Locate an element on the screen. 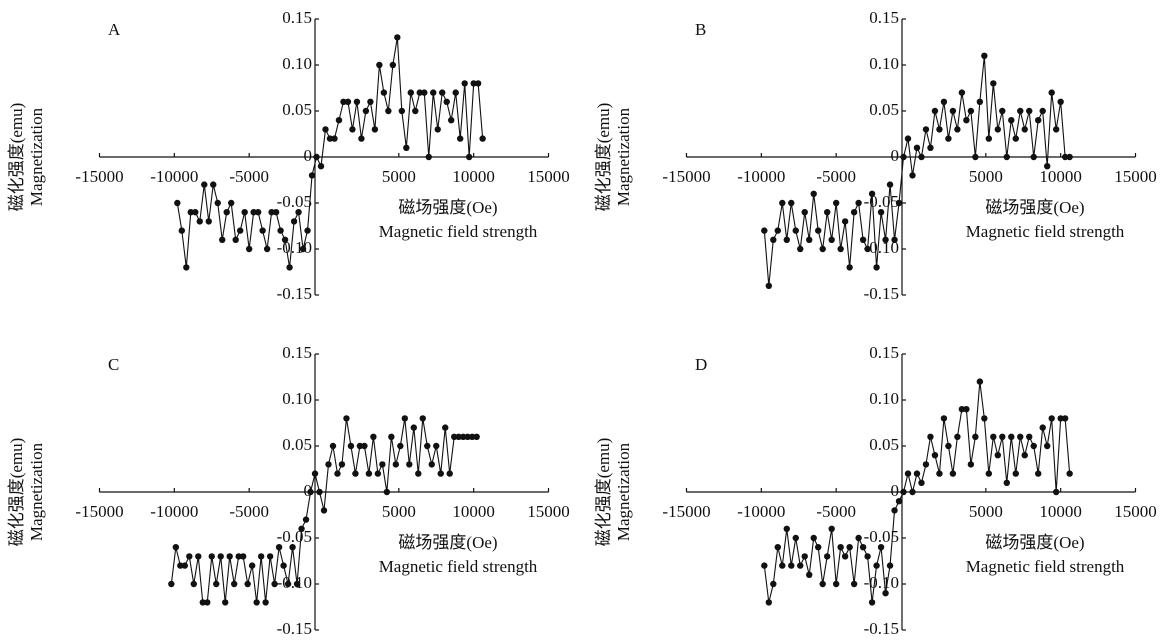 The width and height of the screenshot is (1171, 643). y-tick-label: 0.15 is located at coordinates (884, 352).